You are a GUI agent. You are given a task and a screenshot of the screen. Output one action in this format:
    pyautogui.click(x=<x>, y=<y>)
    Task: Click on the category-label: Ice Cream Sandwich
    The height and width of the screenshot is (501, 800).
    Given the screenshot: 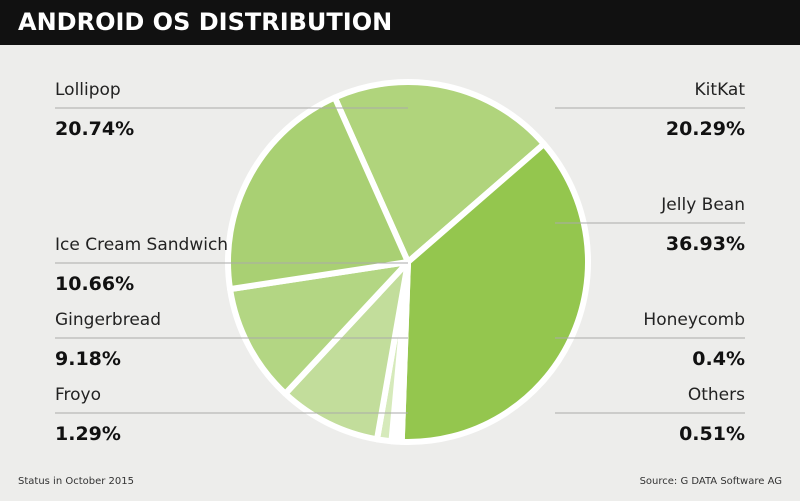 What is the action you would take?
    pyautogui.click(x=141, y=245)
    